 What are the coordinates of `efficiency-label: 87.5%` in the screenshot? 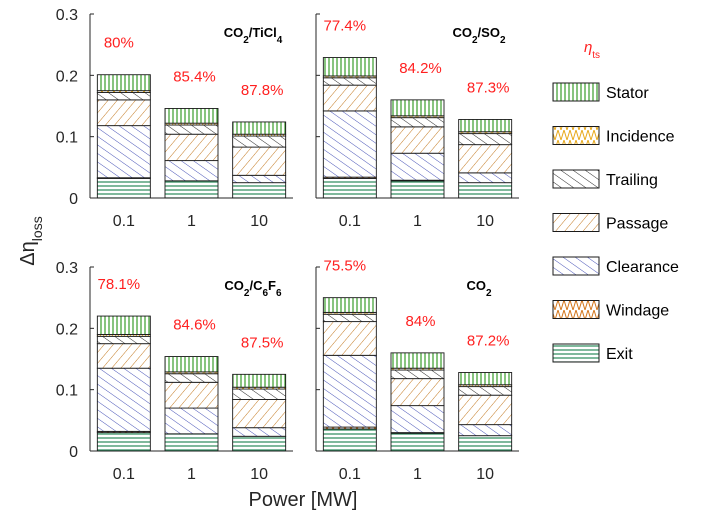 It's located at (262, 342).